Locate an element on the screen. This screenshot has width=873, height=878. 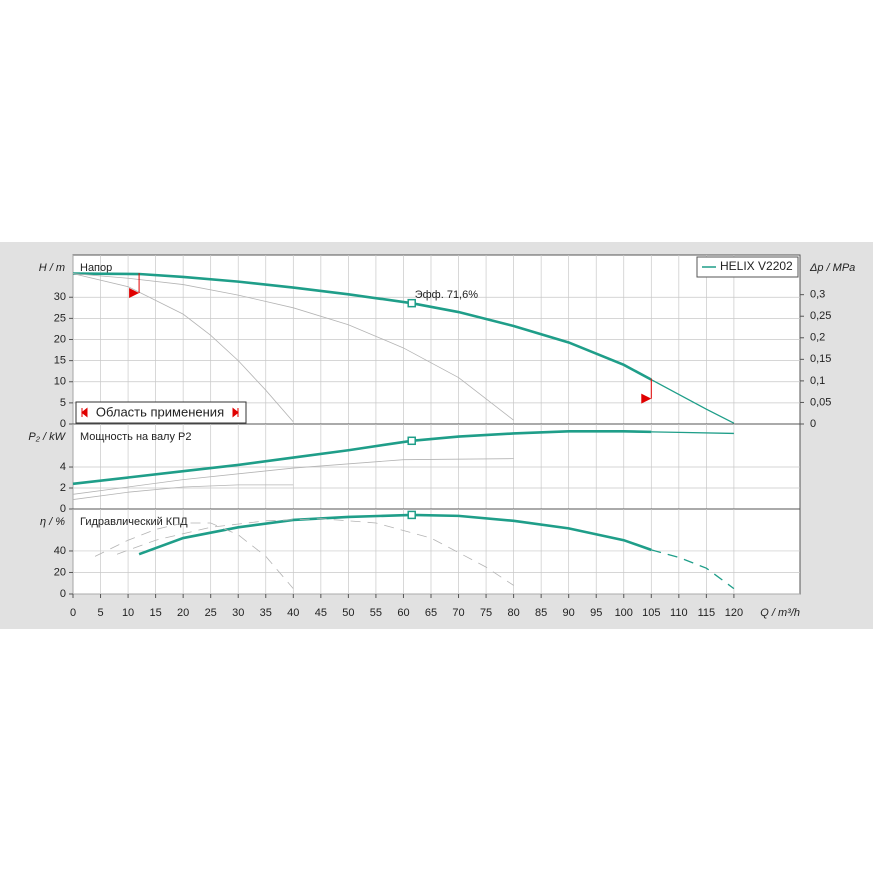
x-tick-label: 30 is located at coordinates (238, 613).